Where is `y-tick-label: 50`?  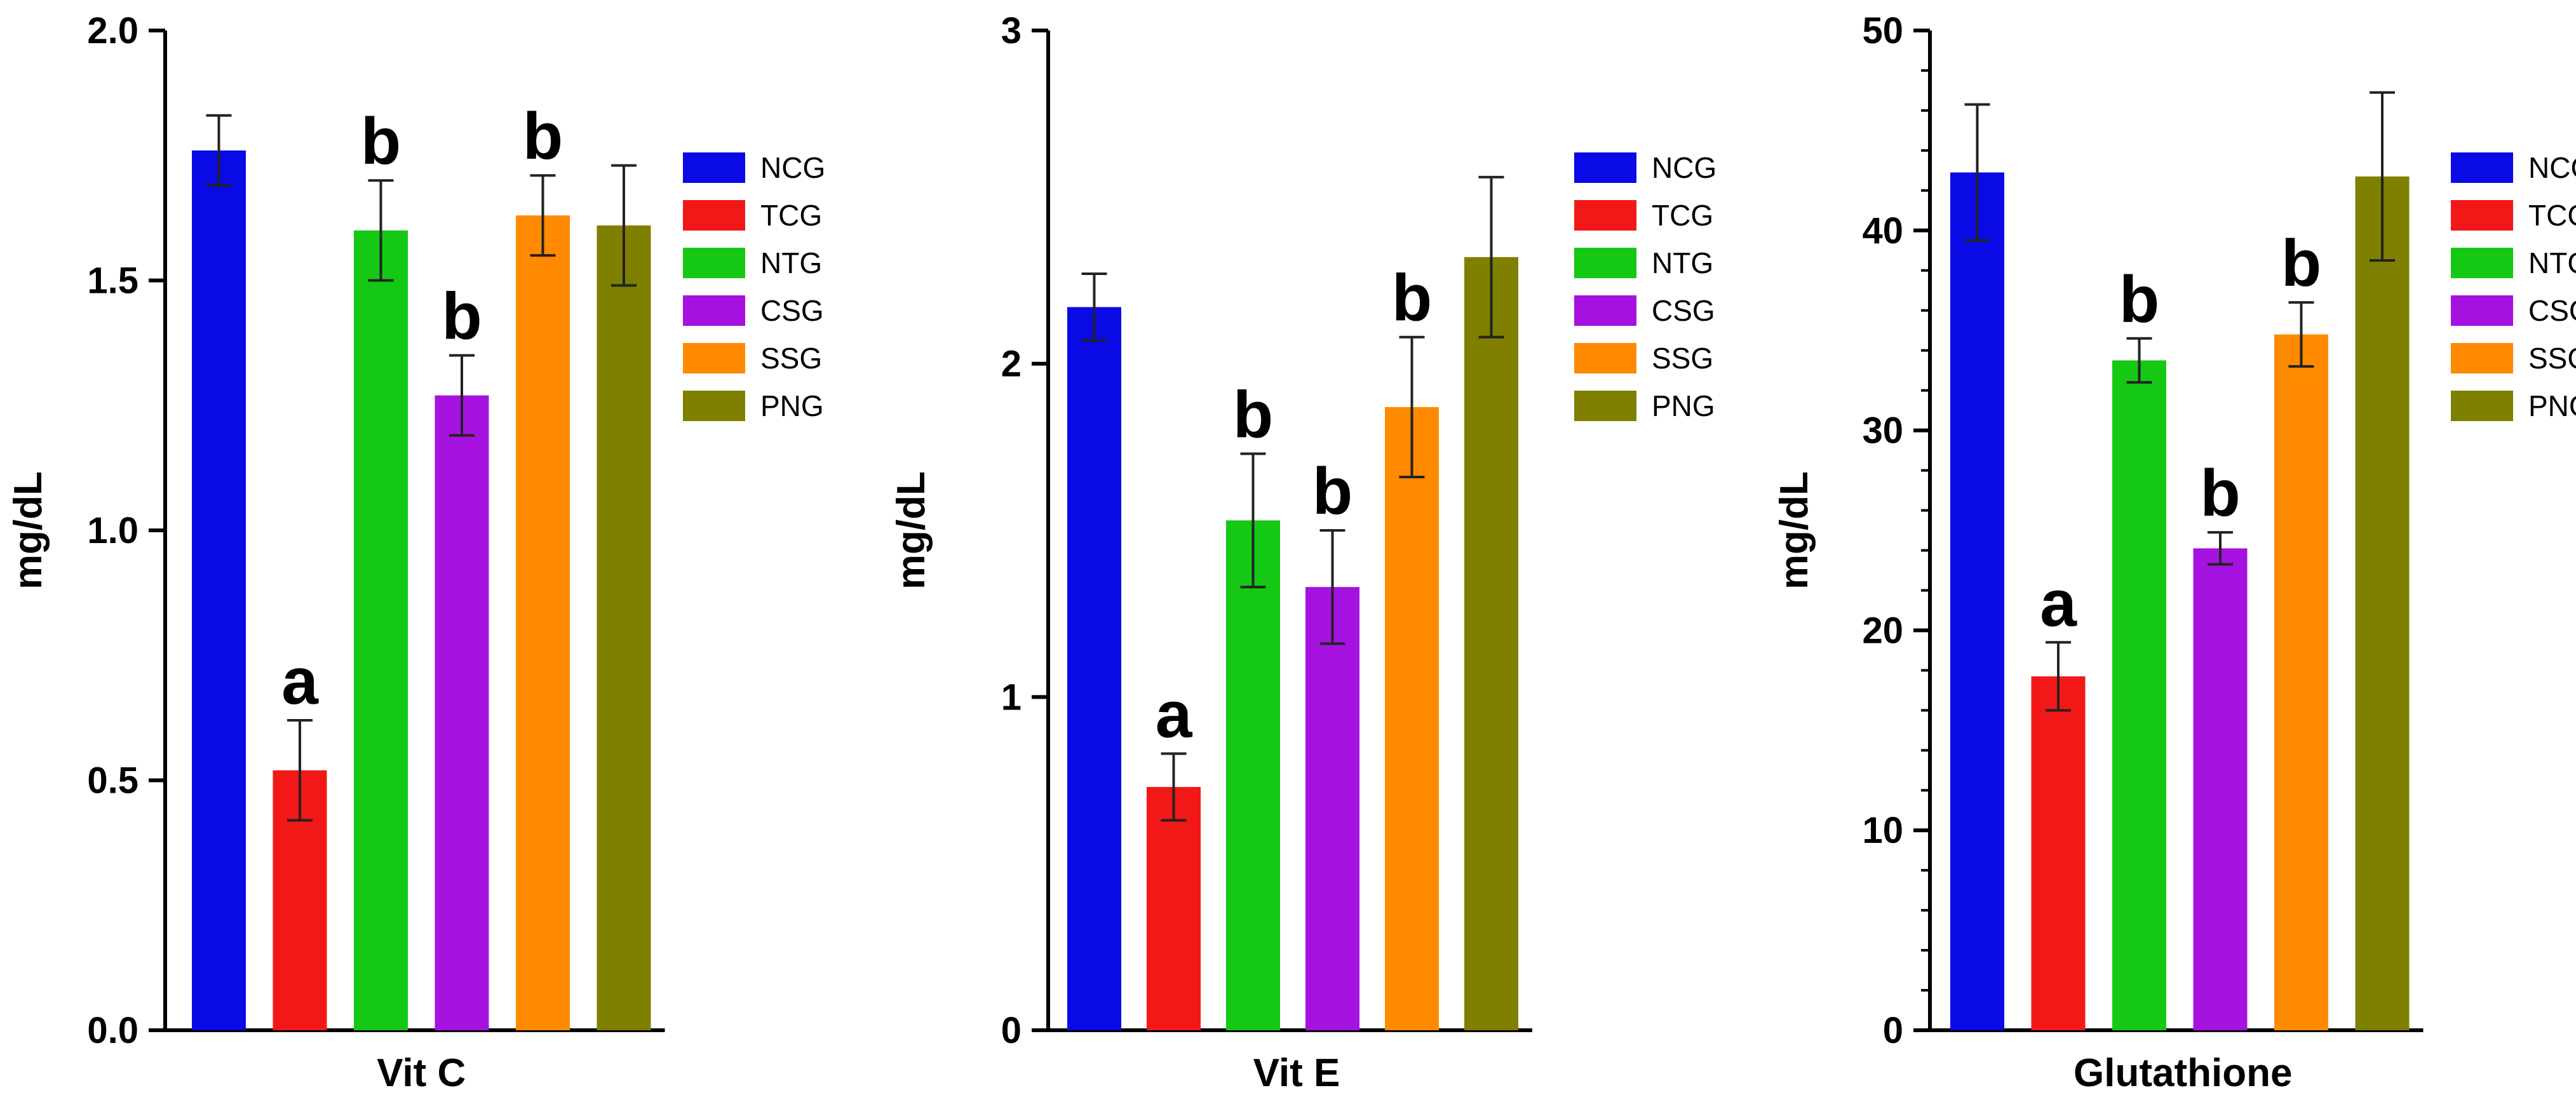
y-tick-label: 50 is located at coordinates (1882, 31).